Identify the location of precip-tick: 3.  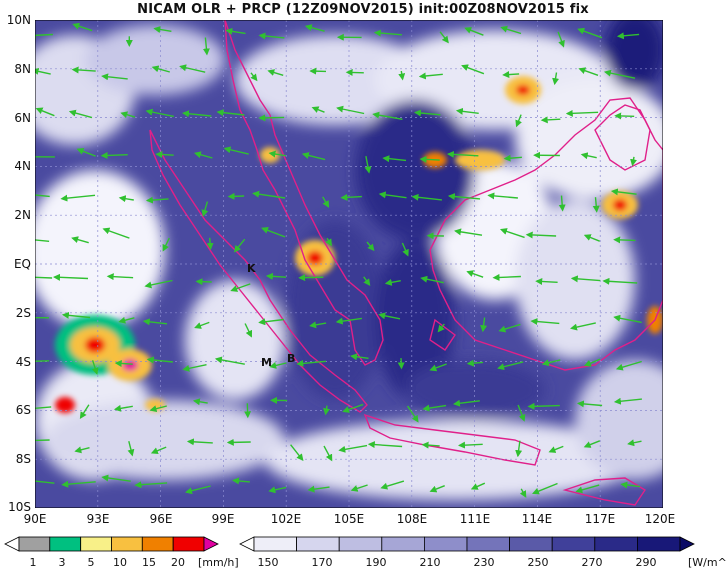
(62, 562).